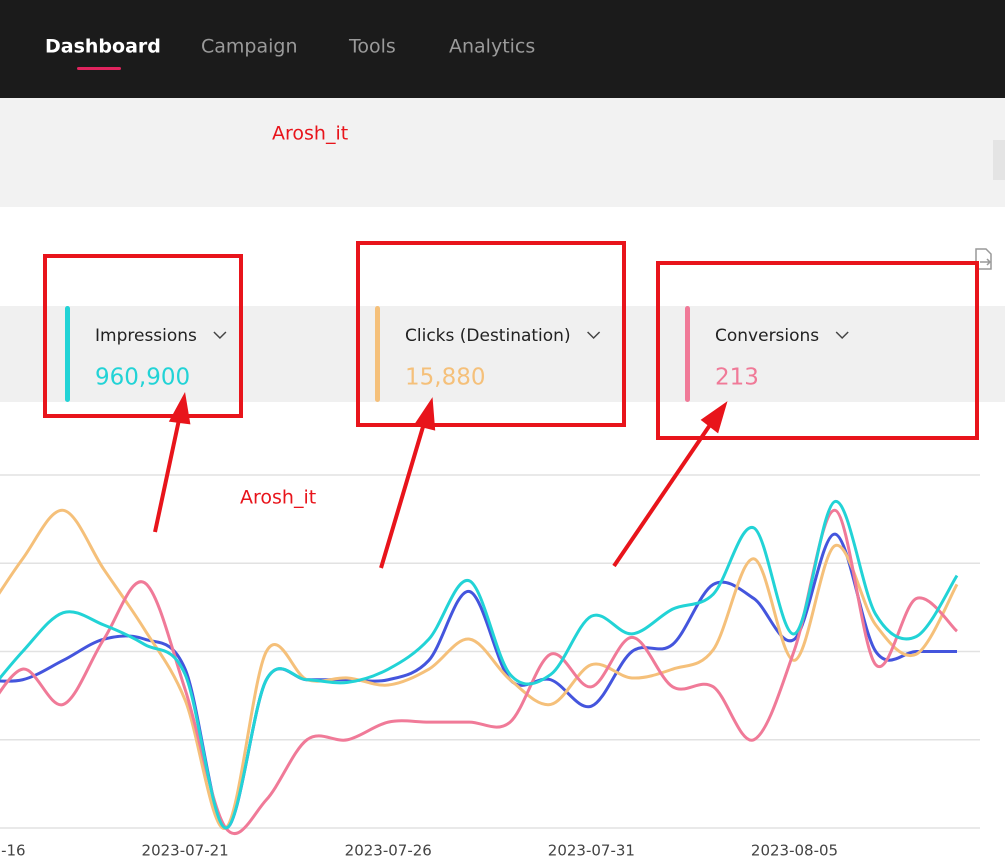 This screenshot has height=866, width=1005. What do you see at coordinates (502, 354) in the screenshot?
I see `metrics-band` at bounding box center [502, 354].